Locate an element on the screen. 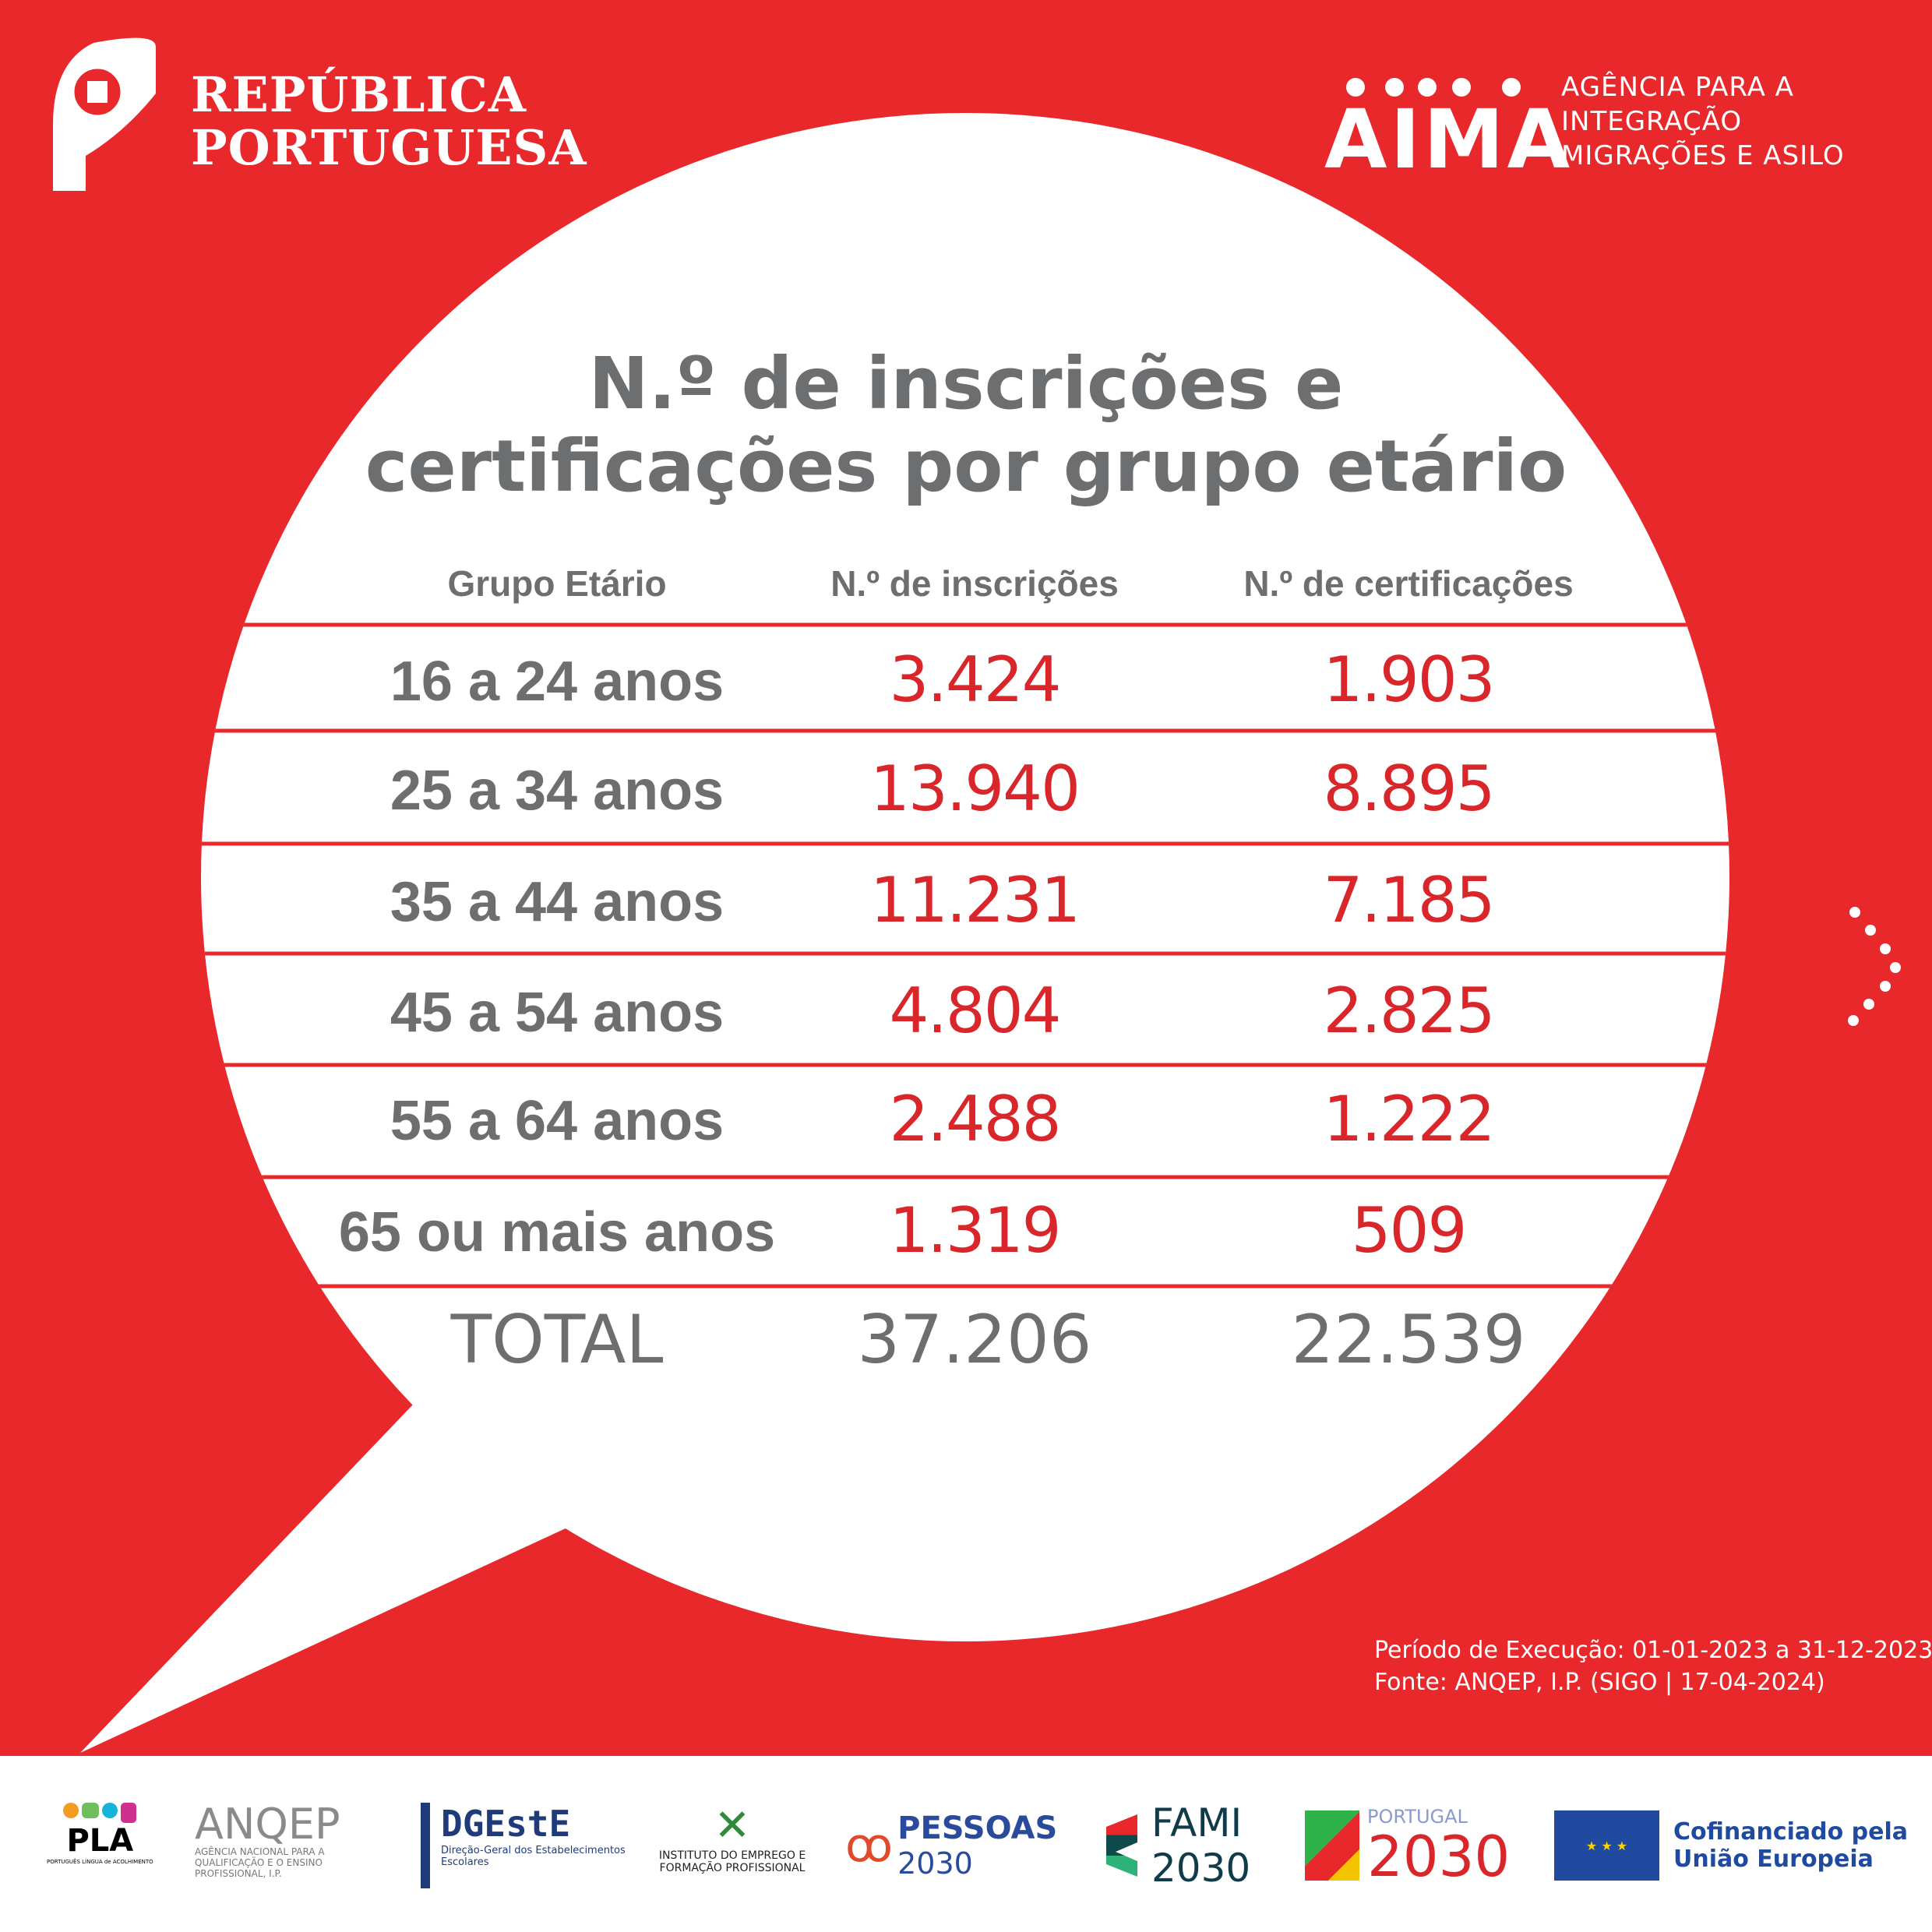  portugal-icon is located at coordinates (1332, 1846).